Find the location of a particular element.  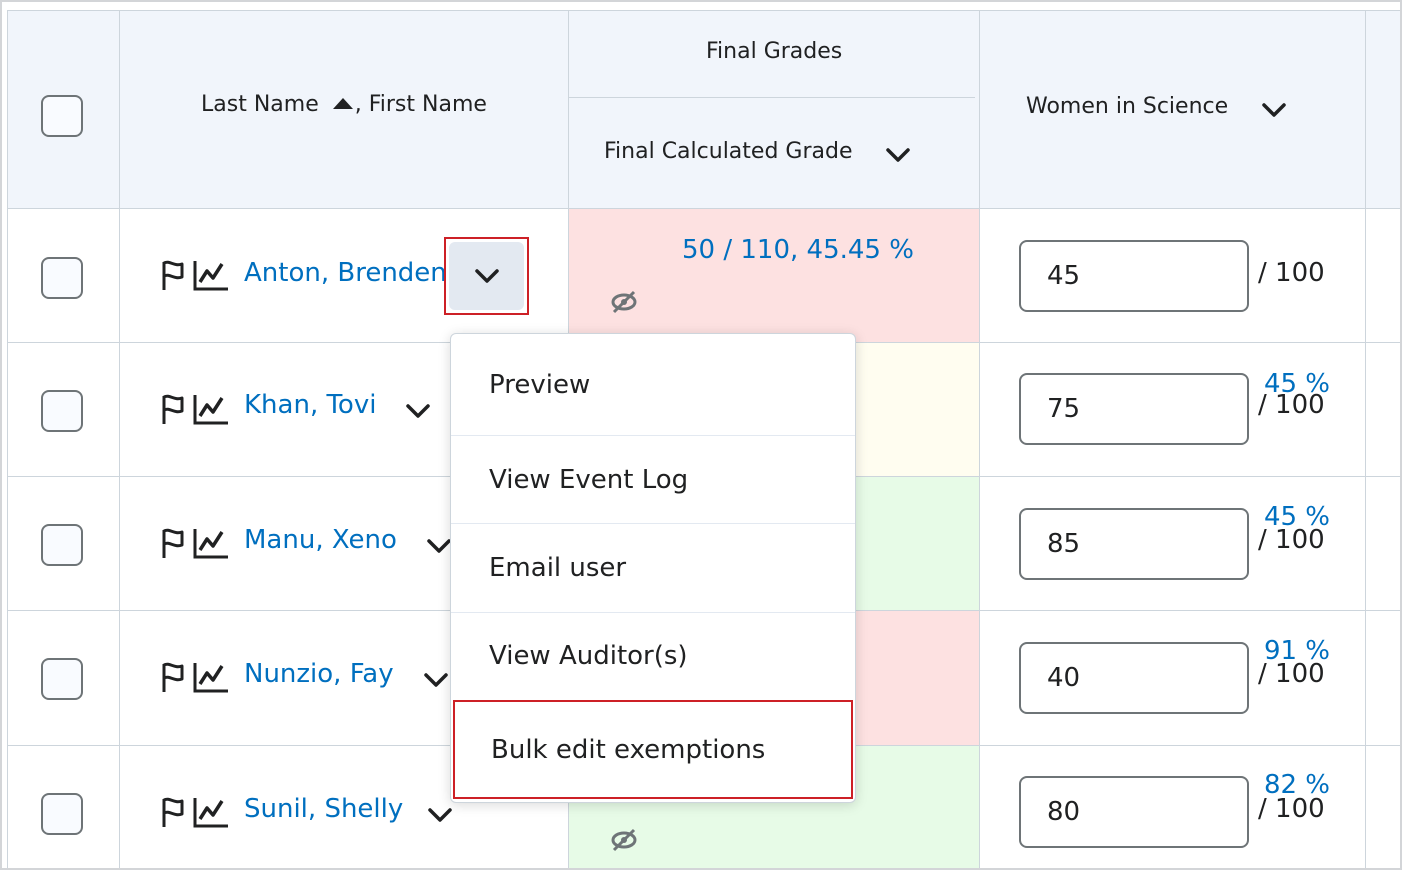

grade-cell-bg is located at coordinates (774, 275).